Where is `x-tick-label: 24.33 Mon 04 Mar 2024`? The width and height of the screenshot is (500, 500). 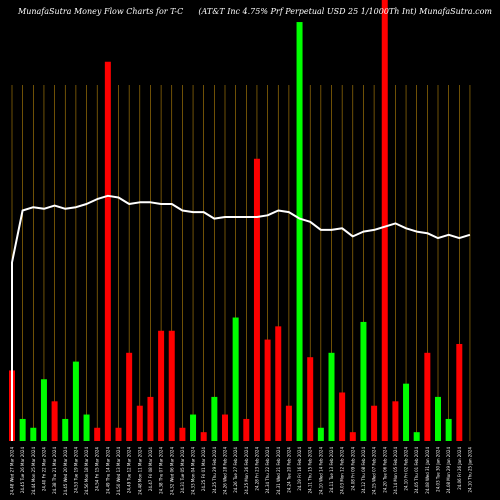 x-tick-label: 24.33 Mon 04 Mar 2024 is located at coordinates (193, 471).